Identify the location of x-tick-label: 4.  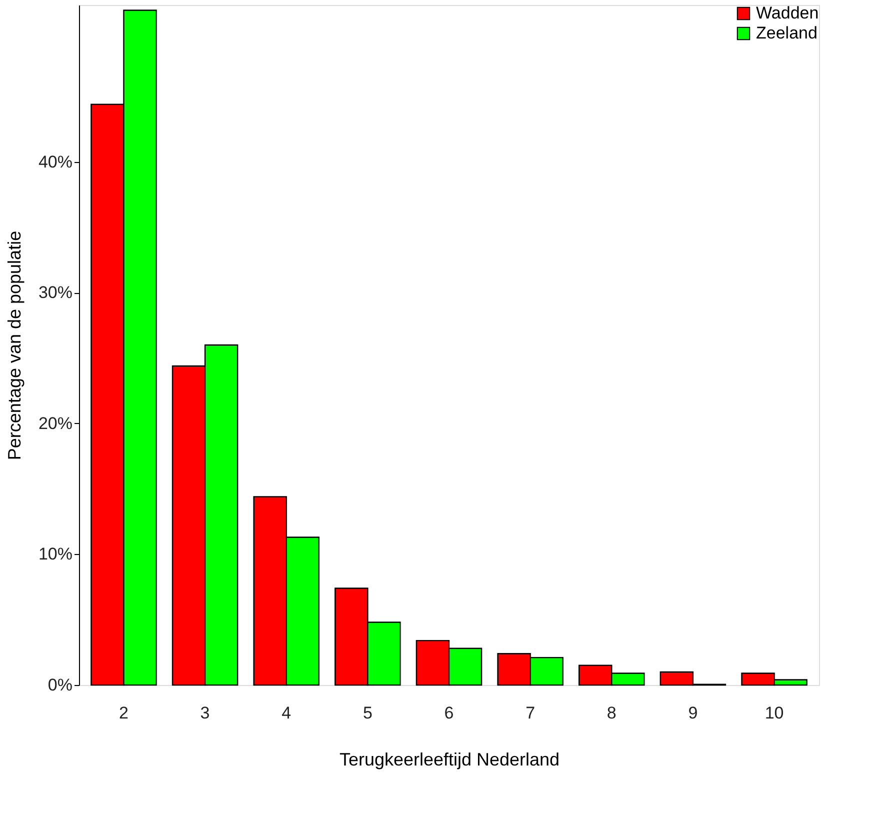
(287, 713).